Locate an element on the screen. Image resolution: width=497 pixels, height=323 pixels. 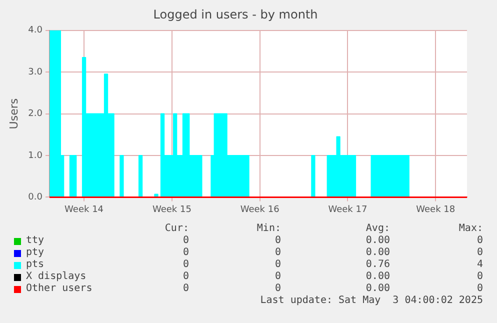
text: Max: is located at coordinates (470, 229).